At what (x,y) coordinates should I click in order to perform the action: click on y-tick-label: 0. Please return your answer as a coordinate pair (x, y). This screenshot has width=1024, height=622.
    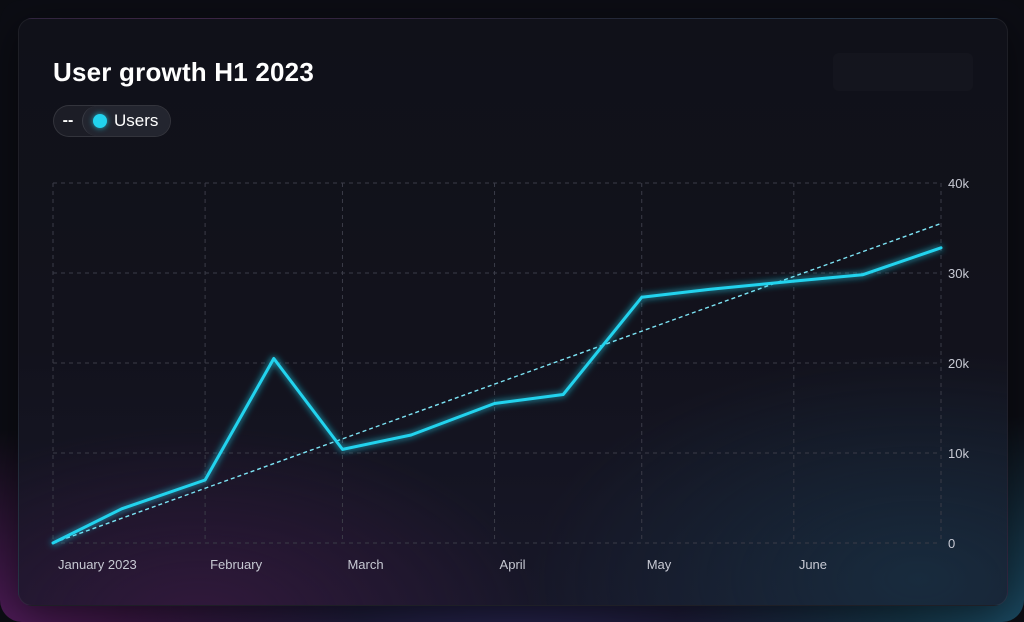
    Looking at the image, I should click on (951, 543).